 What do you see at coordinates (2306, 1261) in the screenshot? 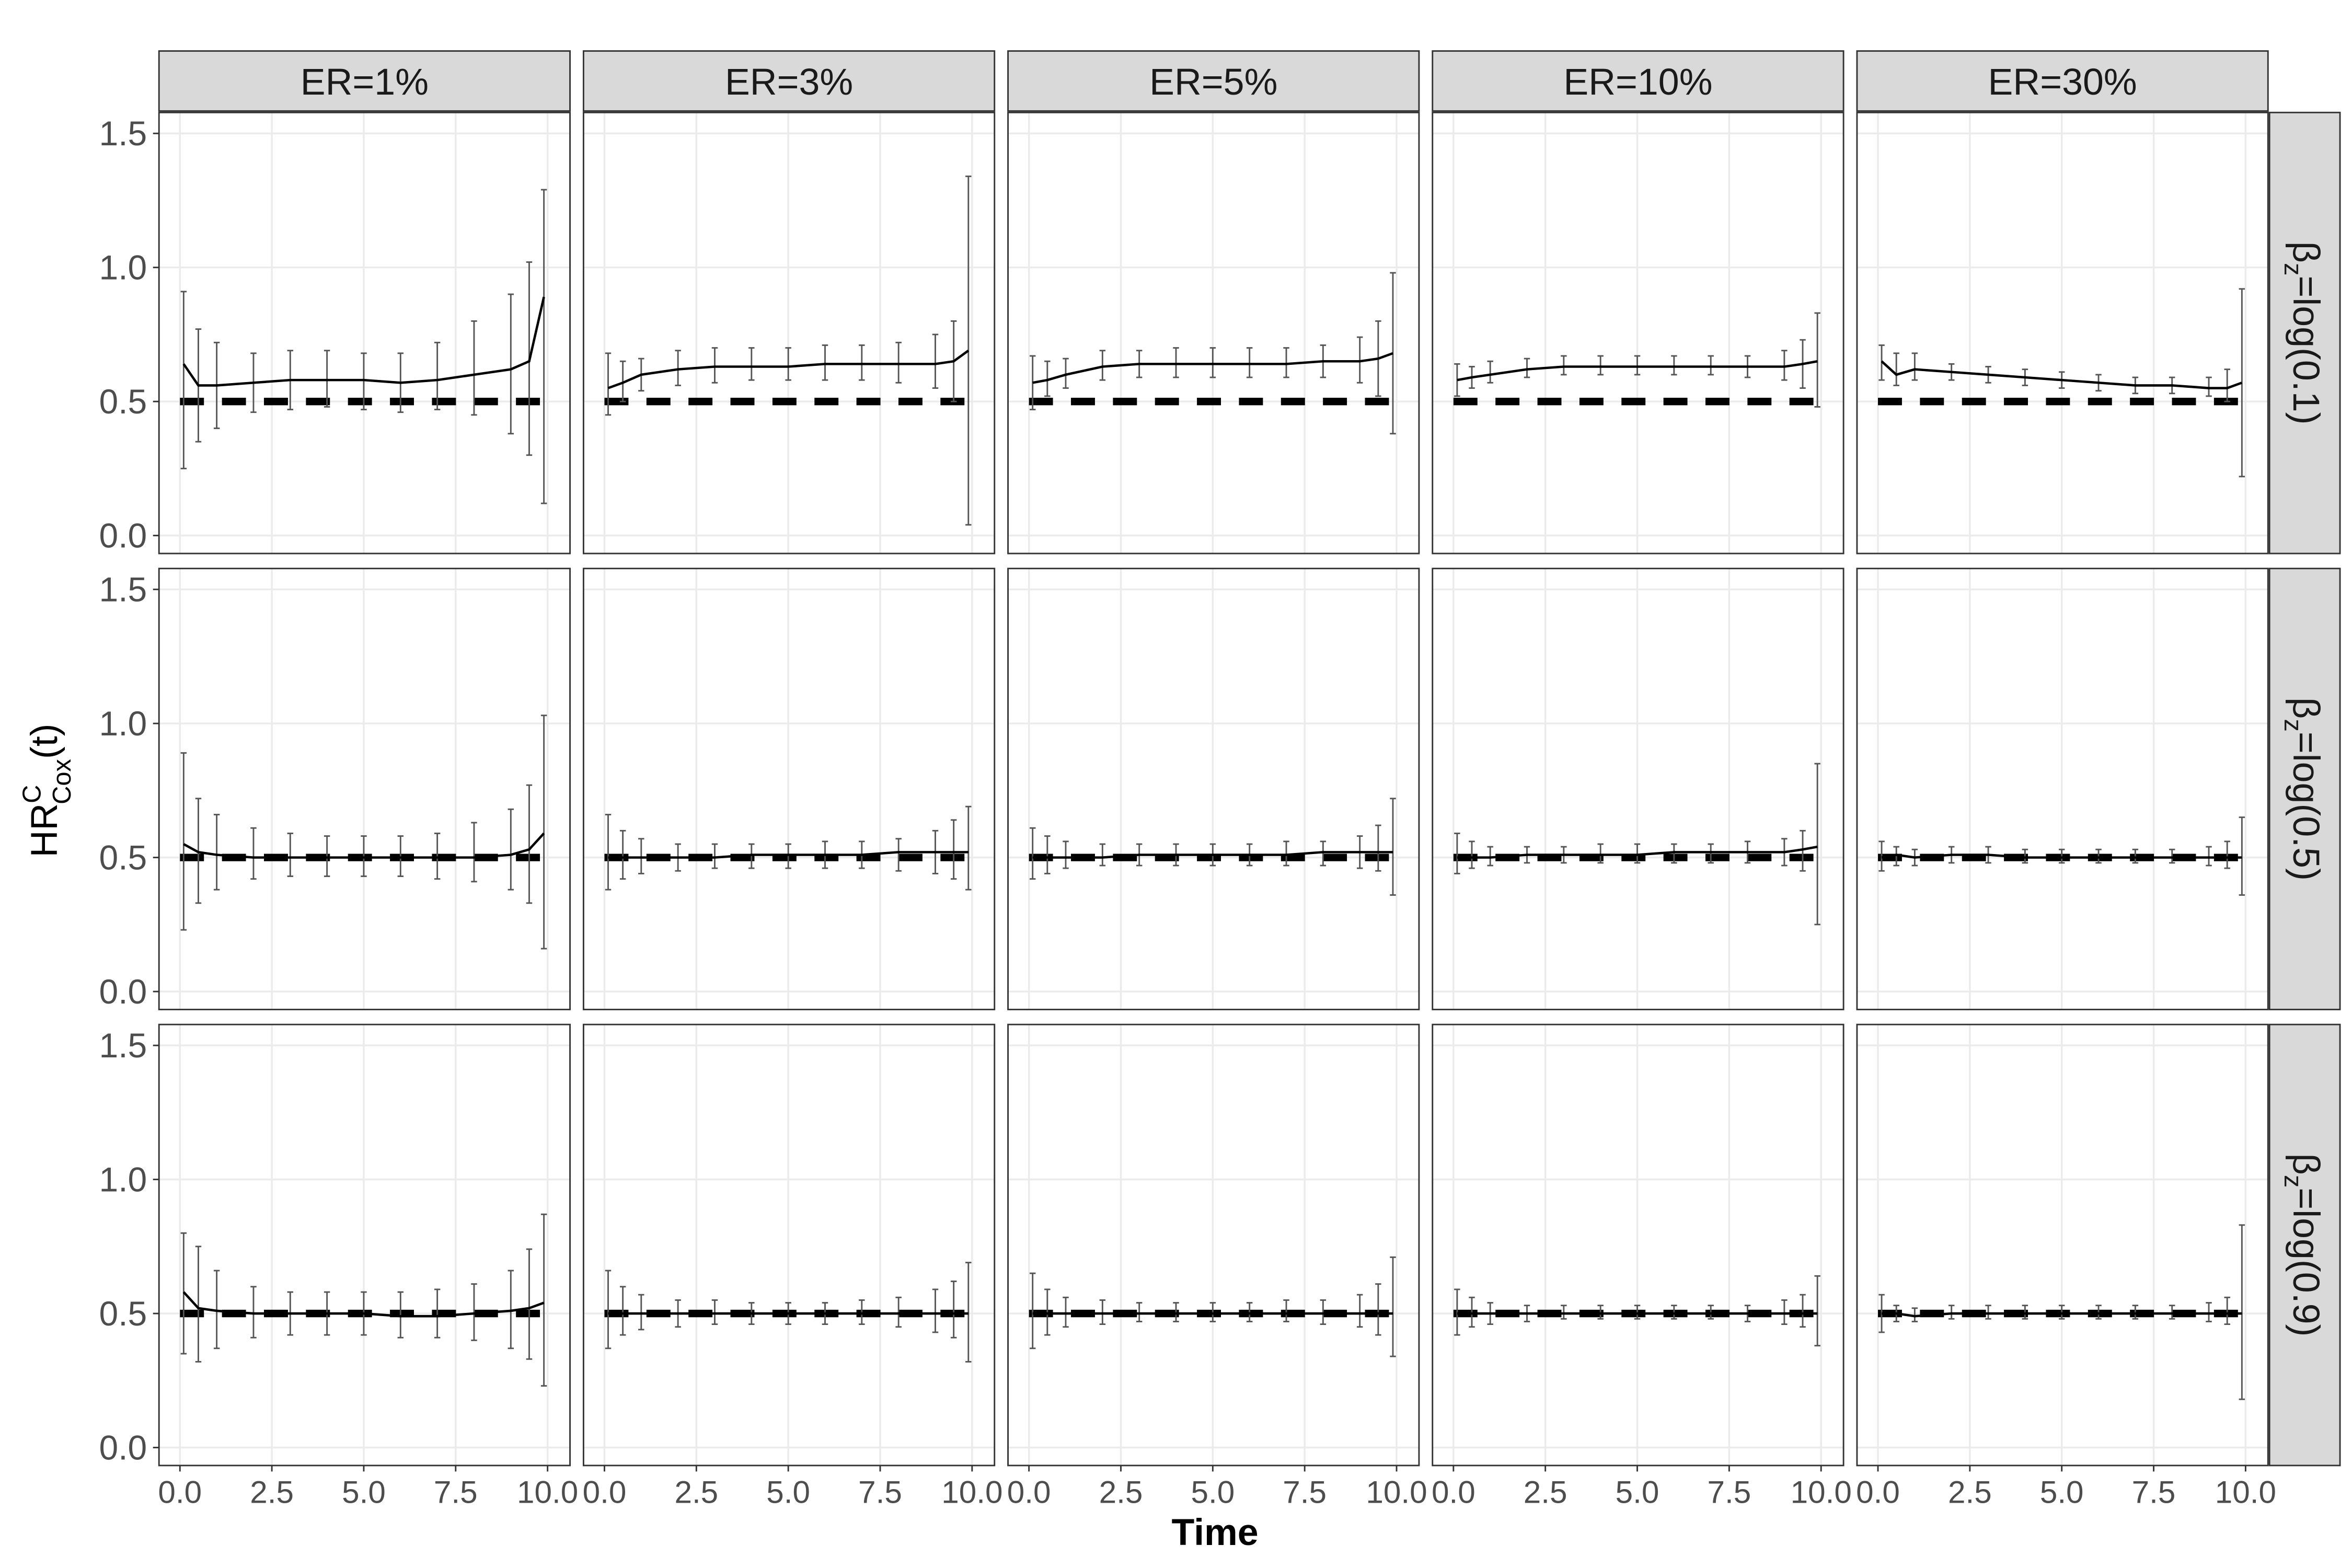
I see `row-strip-text: =log(0.9)` at bounding box center [2306, 1261].